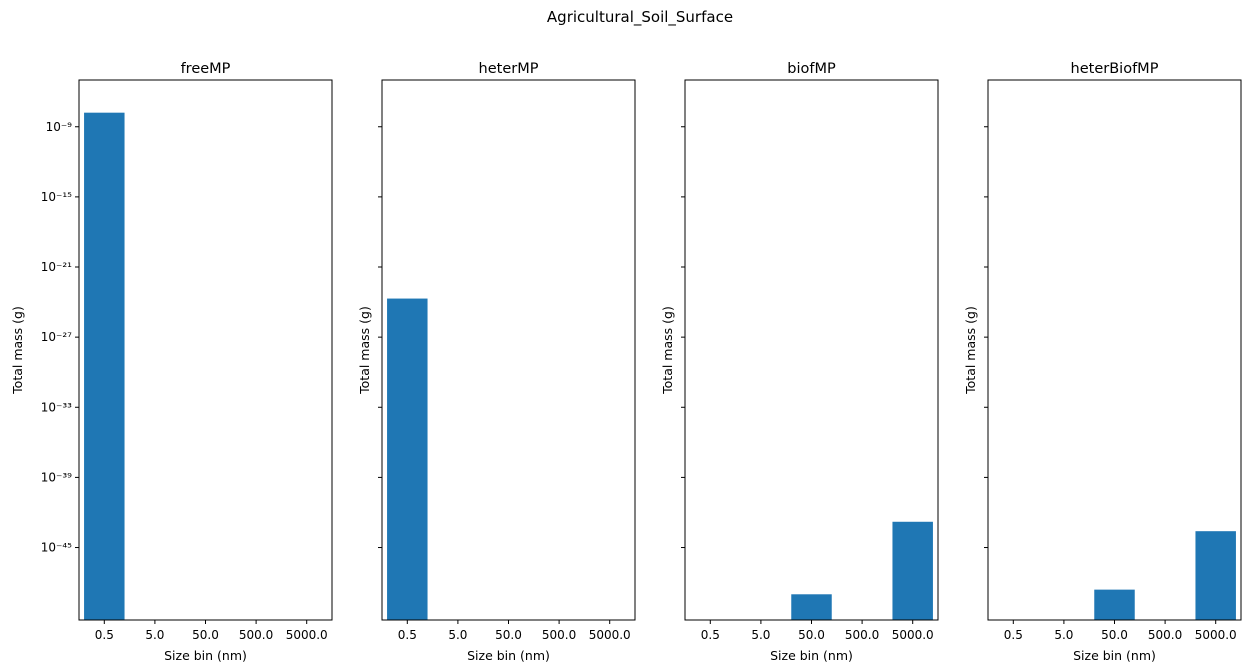 The image size is (1251, 672). What do you see at coordinates (56, 197) in the screenshot?
I see `y-tick-label: 10⁻¹⁵` at bounding box center [56, 197].